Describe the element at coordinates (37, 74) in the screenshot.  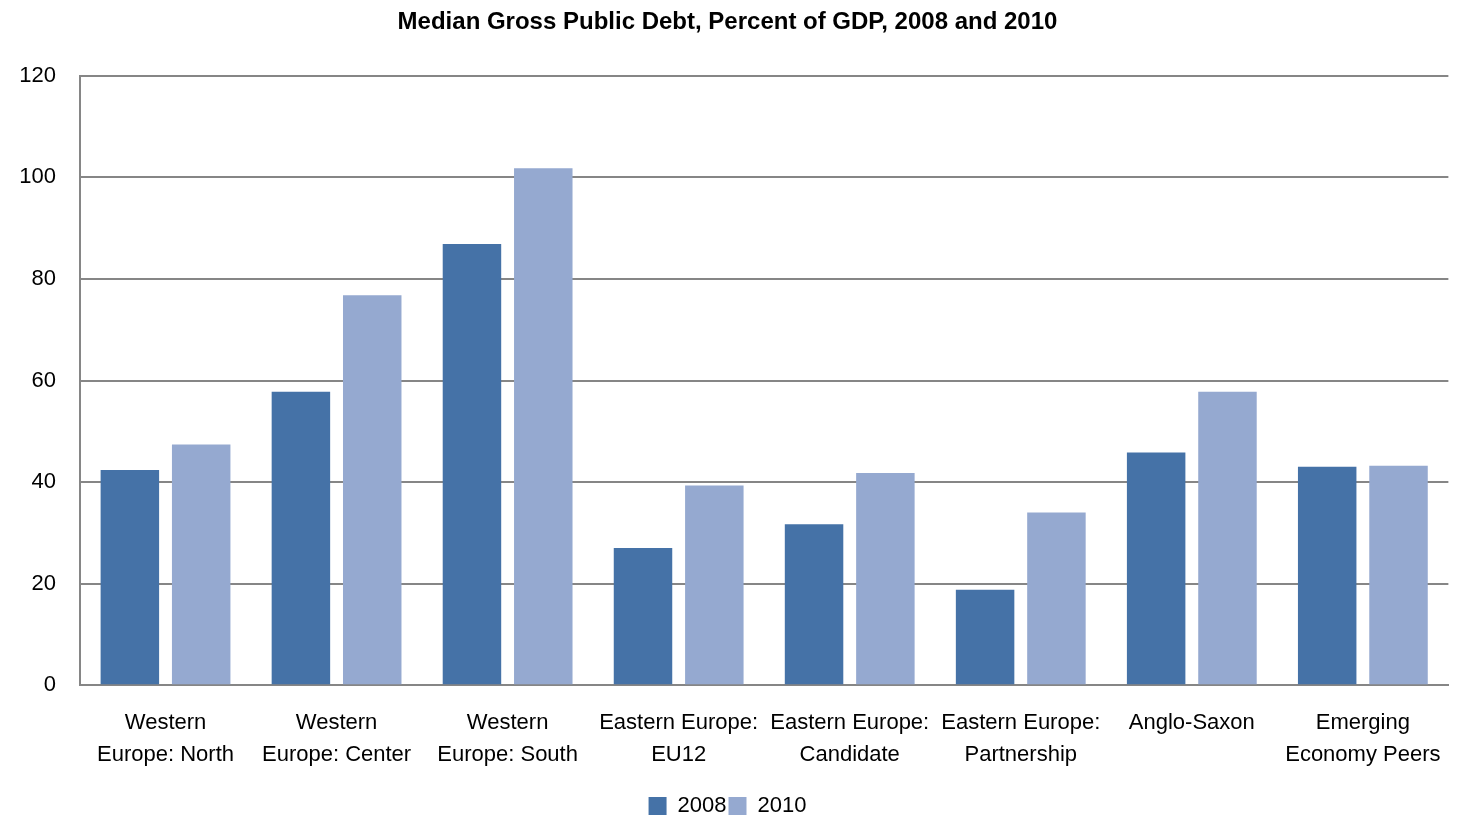
I see `y-tick-label: 120` at that location.